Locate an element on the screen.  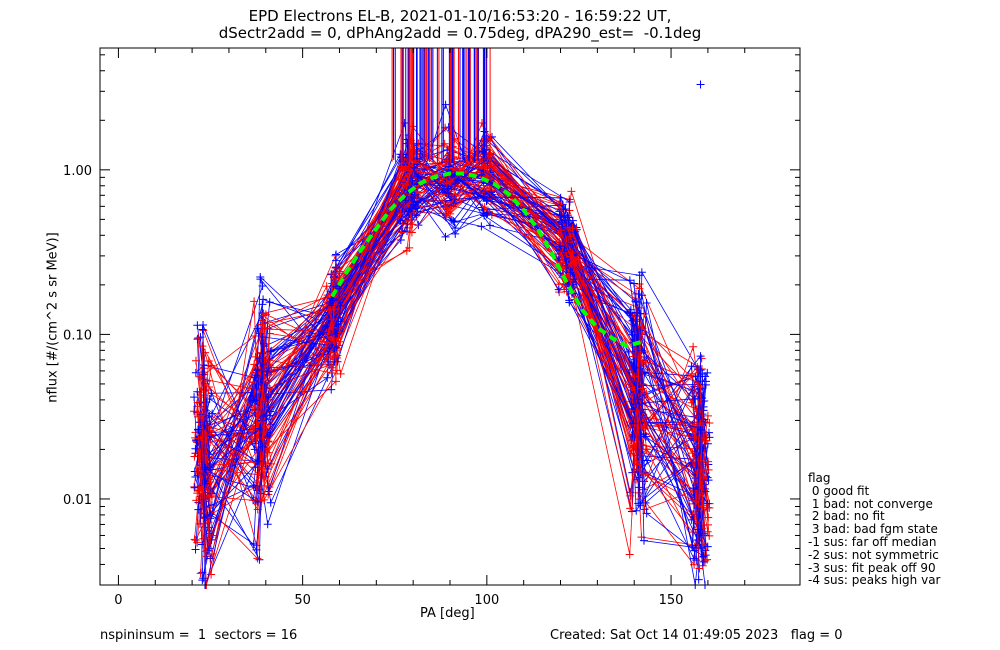
fit-curve is located at coordinates (486, 260).